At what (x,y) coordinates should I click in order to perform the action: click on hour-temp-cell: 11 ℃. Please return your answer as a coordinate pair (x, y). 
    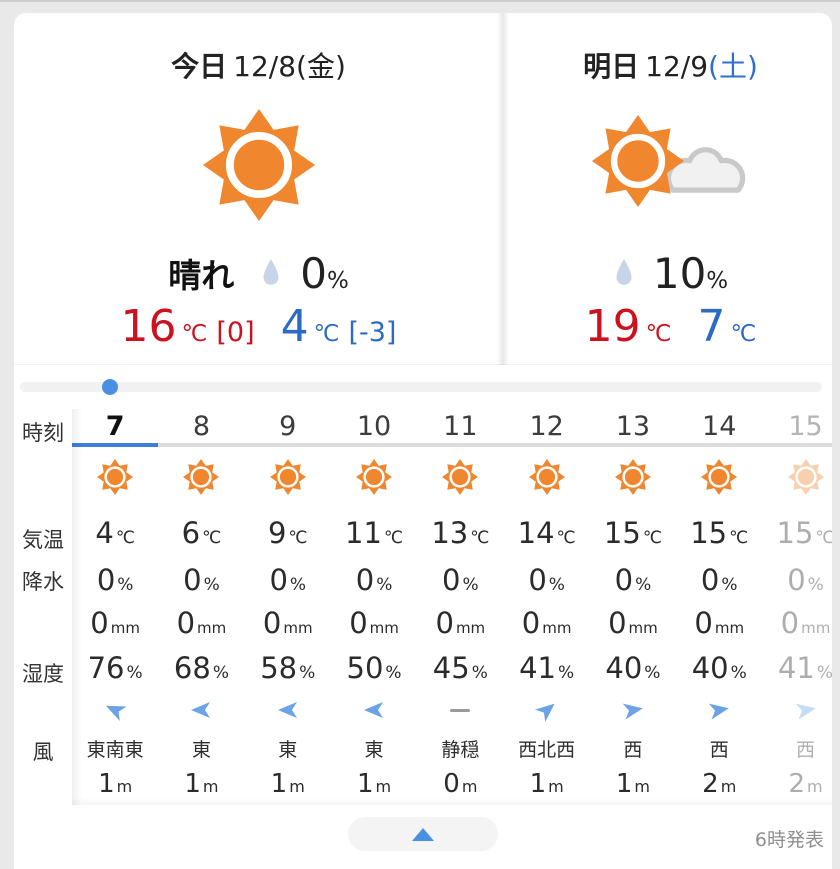
    Looking at the image, I should click on (374, 533).